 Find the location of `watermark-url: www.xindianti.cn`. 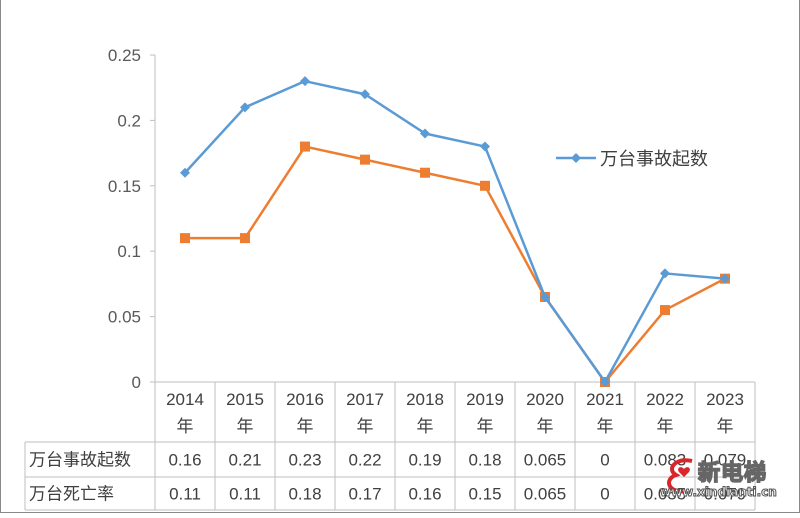

watermark-url: www.xindianti.cn is located at coordinates (719, 492).